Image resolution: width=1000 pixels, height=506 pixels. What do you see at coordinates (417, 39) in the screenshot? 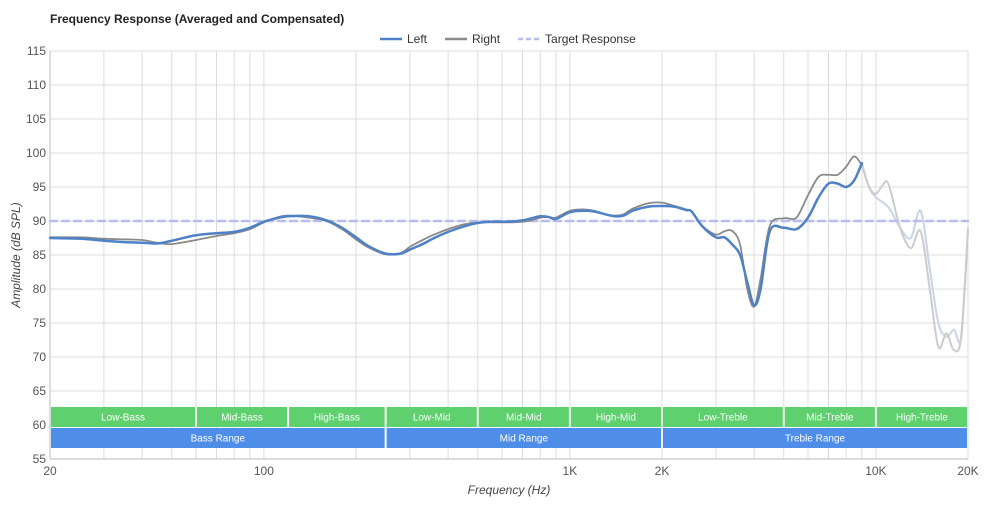
I see `legend-item-label: Left` at bounding box center [417, 39].